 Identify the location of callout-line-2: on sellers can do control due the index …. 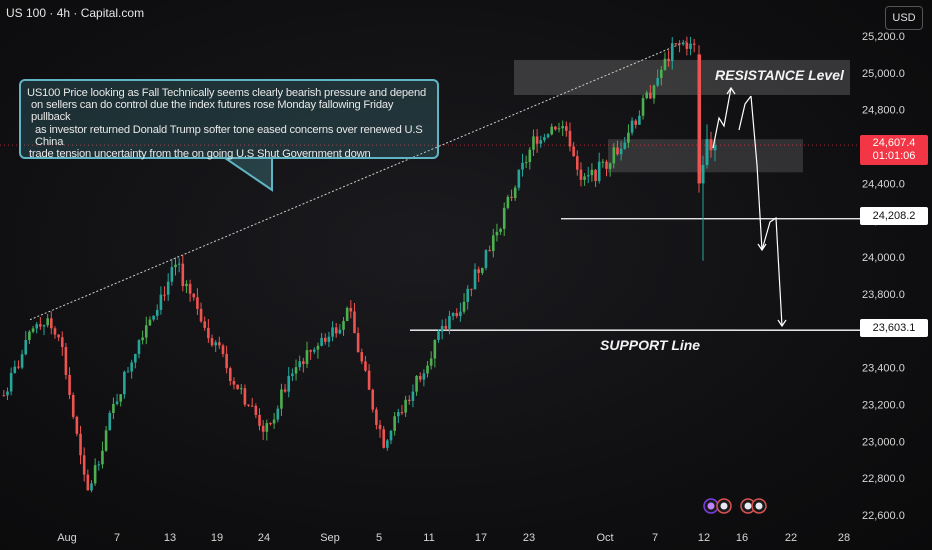
(212, 111).